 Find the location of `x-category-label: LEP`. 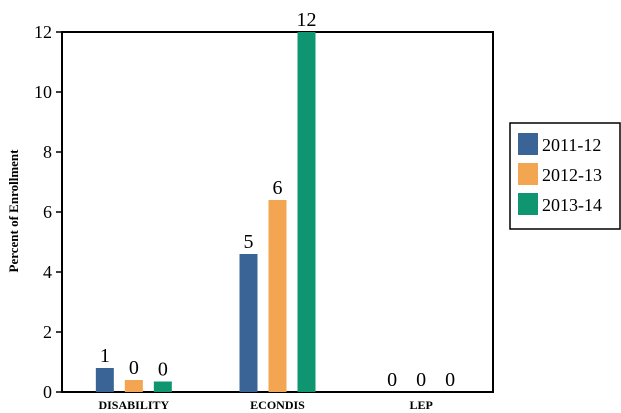

x-category-label: LEP is located at coordinates (420, 405).